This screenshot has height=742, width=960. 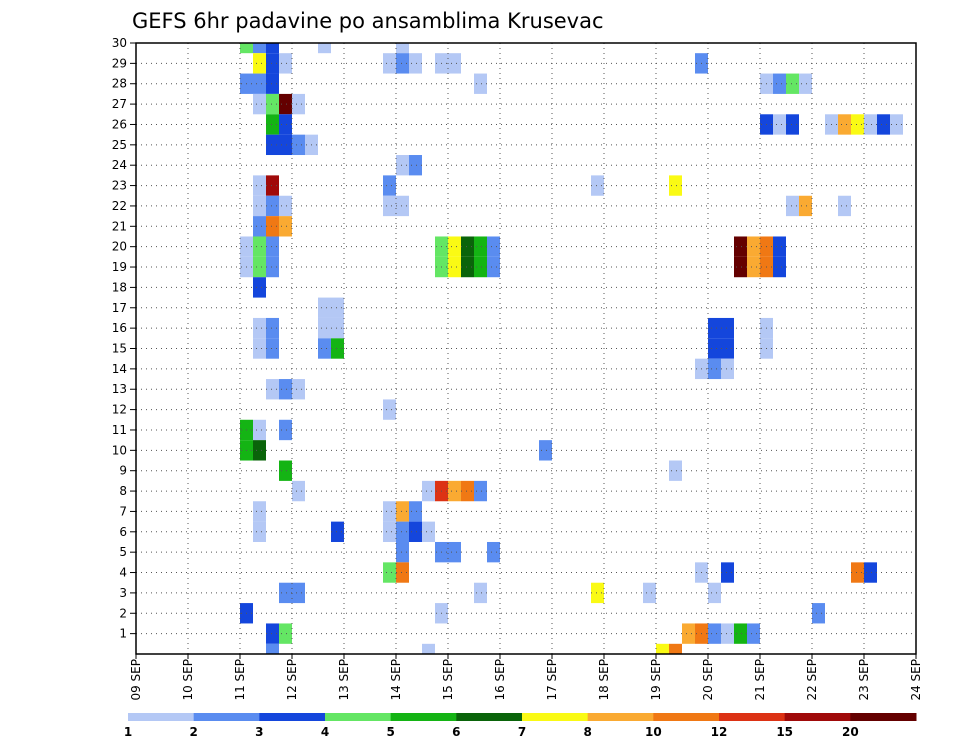 I want to click on legend-label: 7, so click(x=522, y=732).